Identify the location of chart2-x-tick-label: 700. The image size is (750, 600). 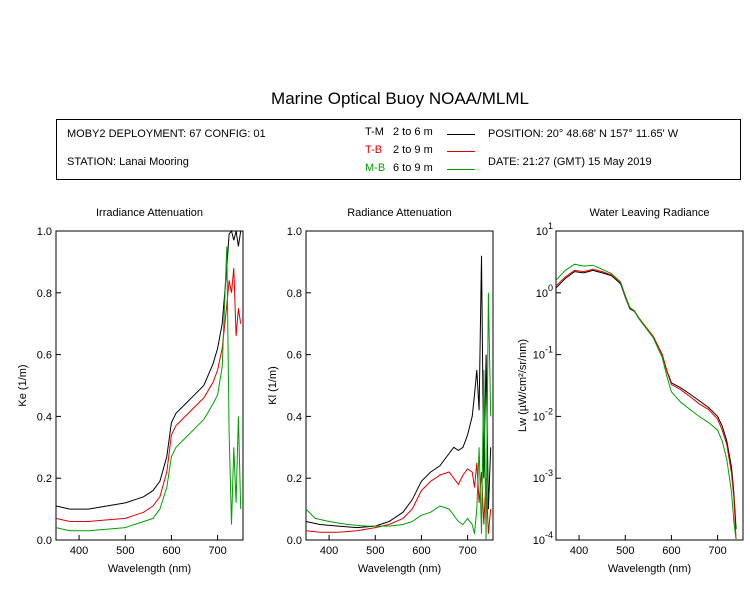
(467, 551).